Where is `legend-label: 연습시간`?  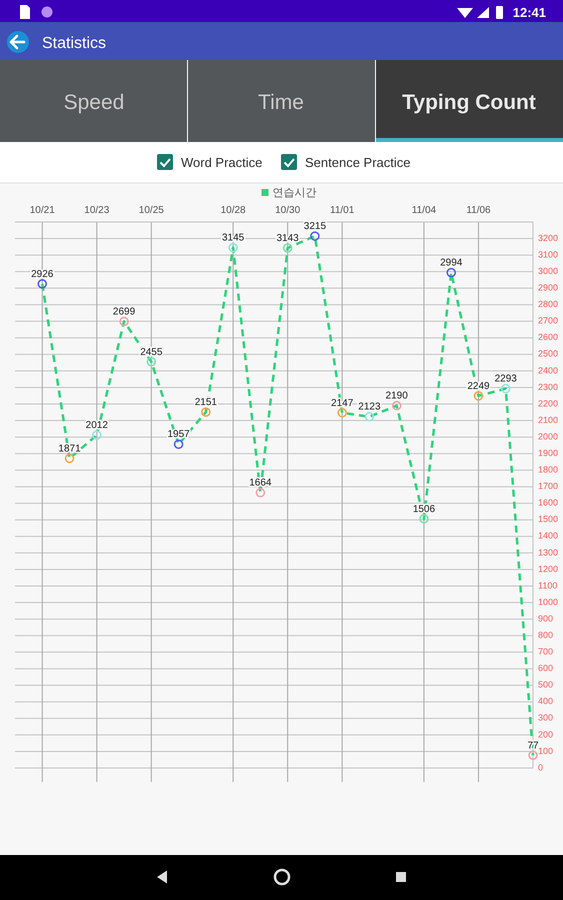
legend-label: 연습시간 is located at coordinates (294, 192).